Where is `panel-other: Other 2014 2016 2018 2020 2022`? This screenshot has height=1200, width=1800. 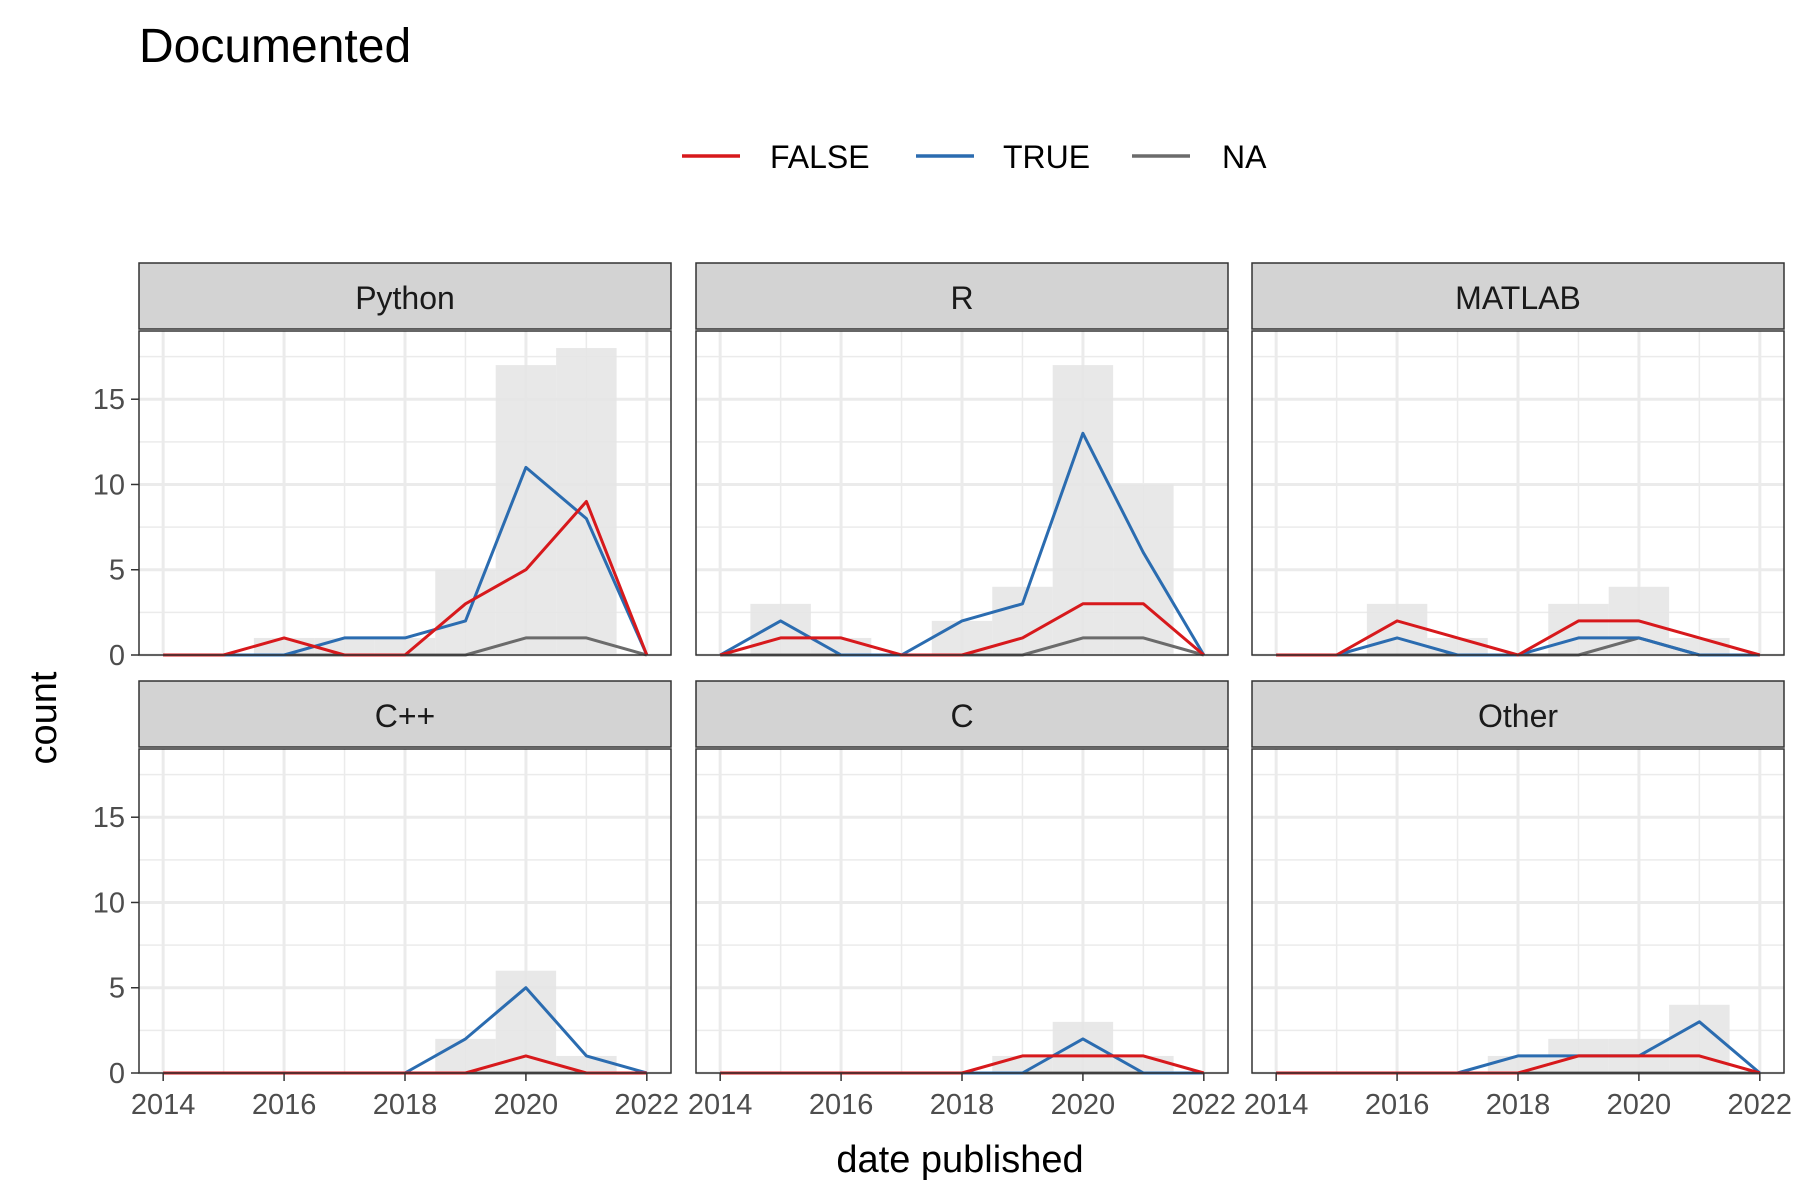
panel-other: Other 2014 2016 2018 2020 2022 is located at coordinates (1518, 900).